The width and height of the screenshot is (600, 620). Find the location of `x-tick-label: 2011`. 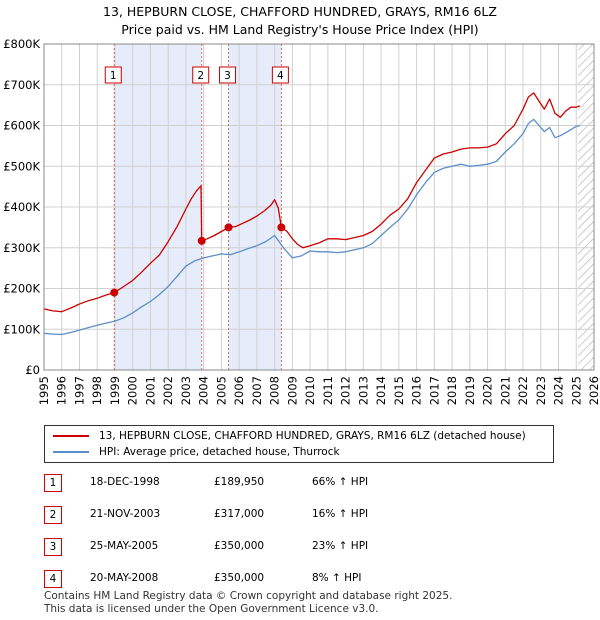

x-tick-label: 2011 is located at coordinates (328, 390).